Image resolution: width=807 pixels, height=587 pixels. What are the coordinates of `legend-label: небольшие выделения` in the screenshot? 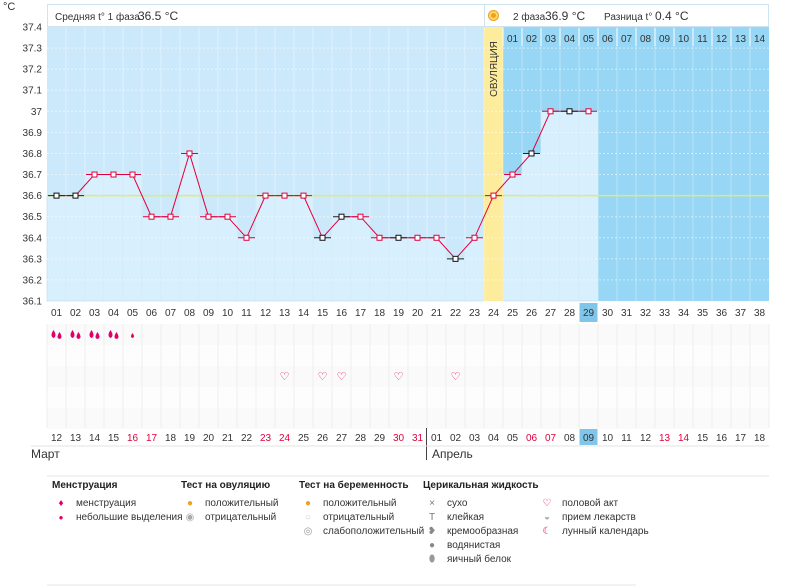 It's located at (129, 517).